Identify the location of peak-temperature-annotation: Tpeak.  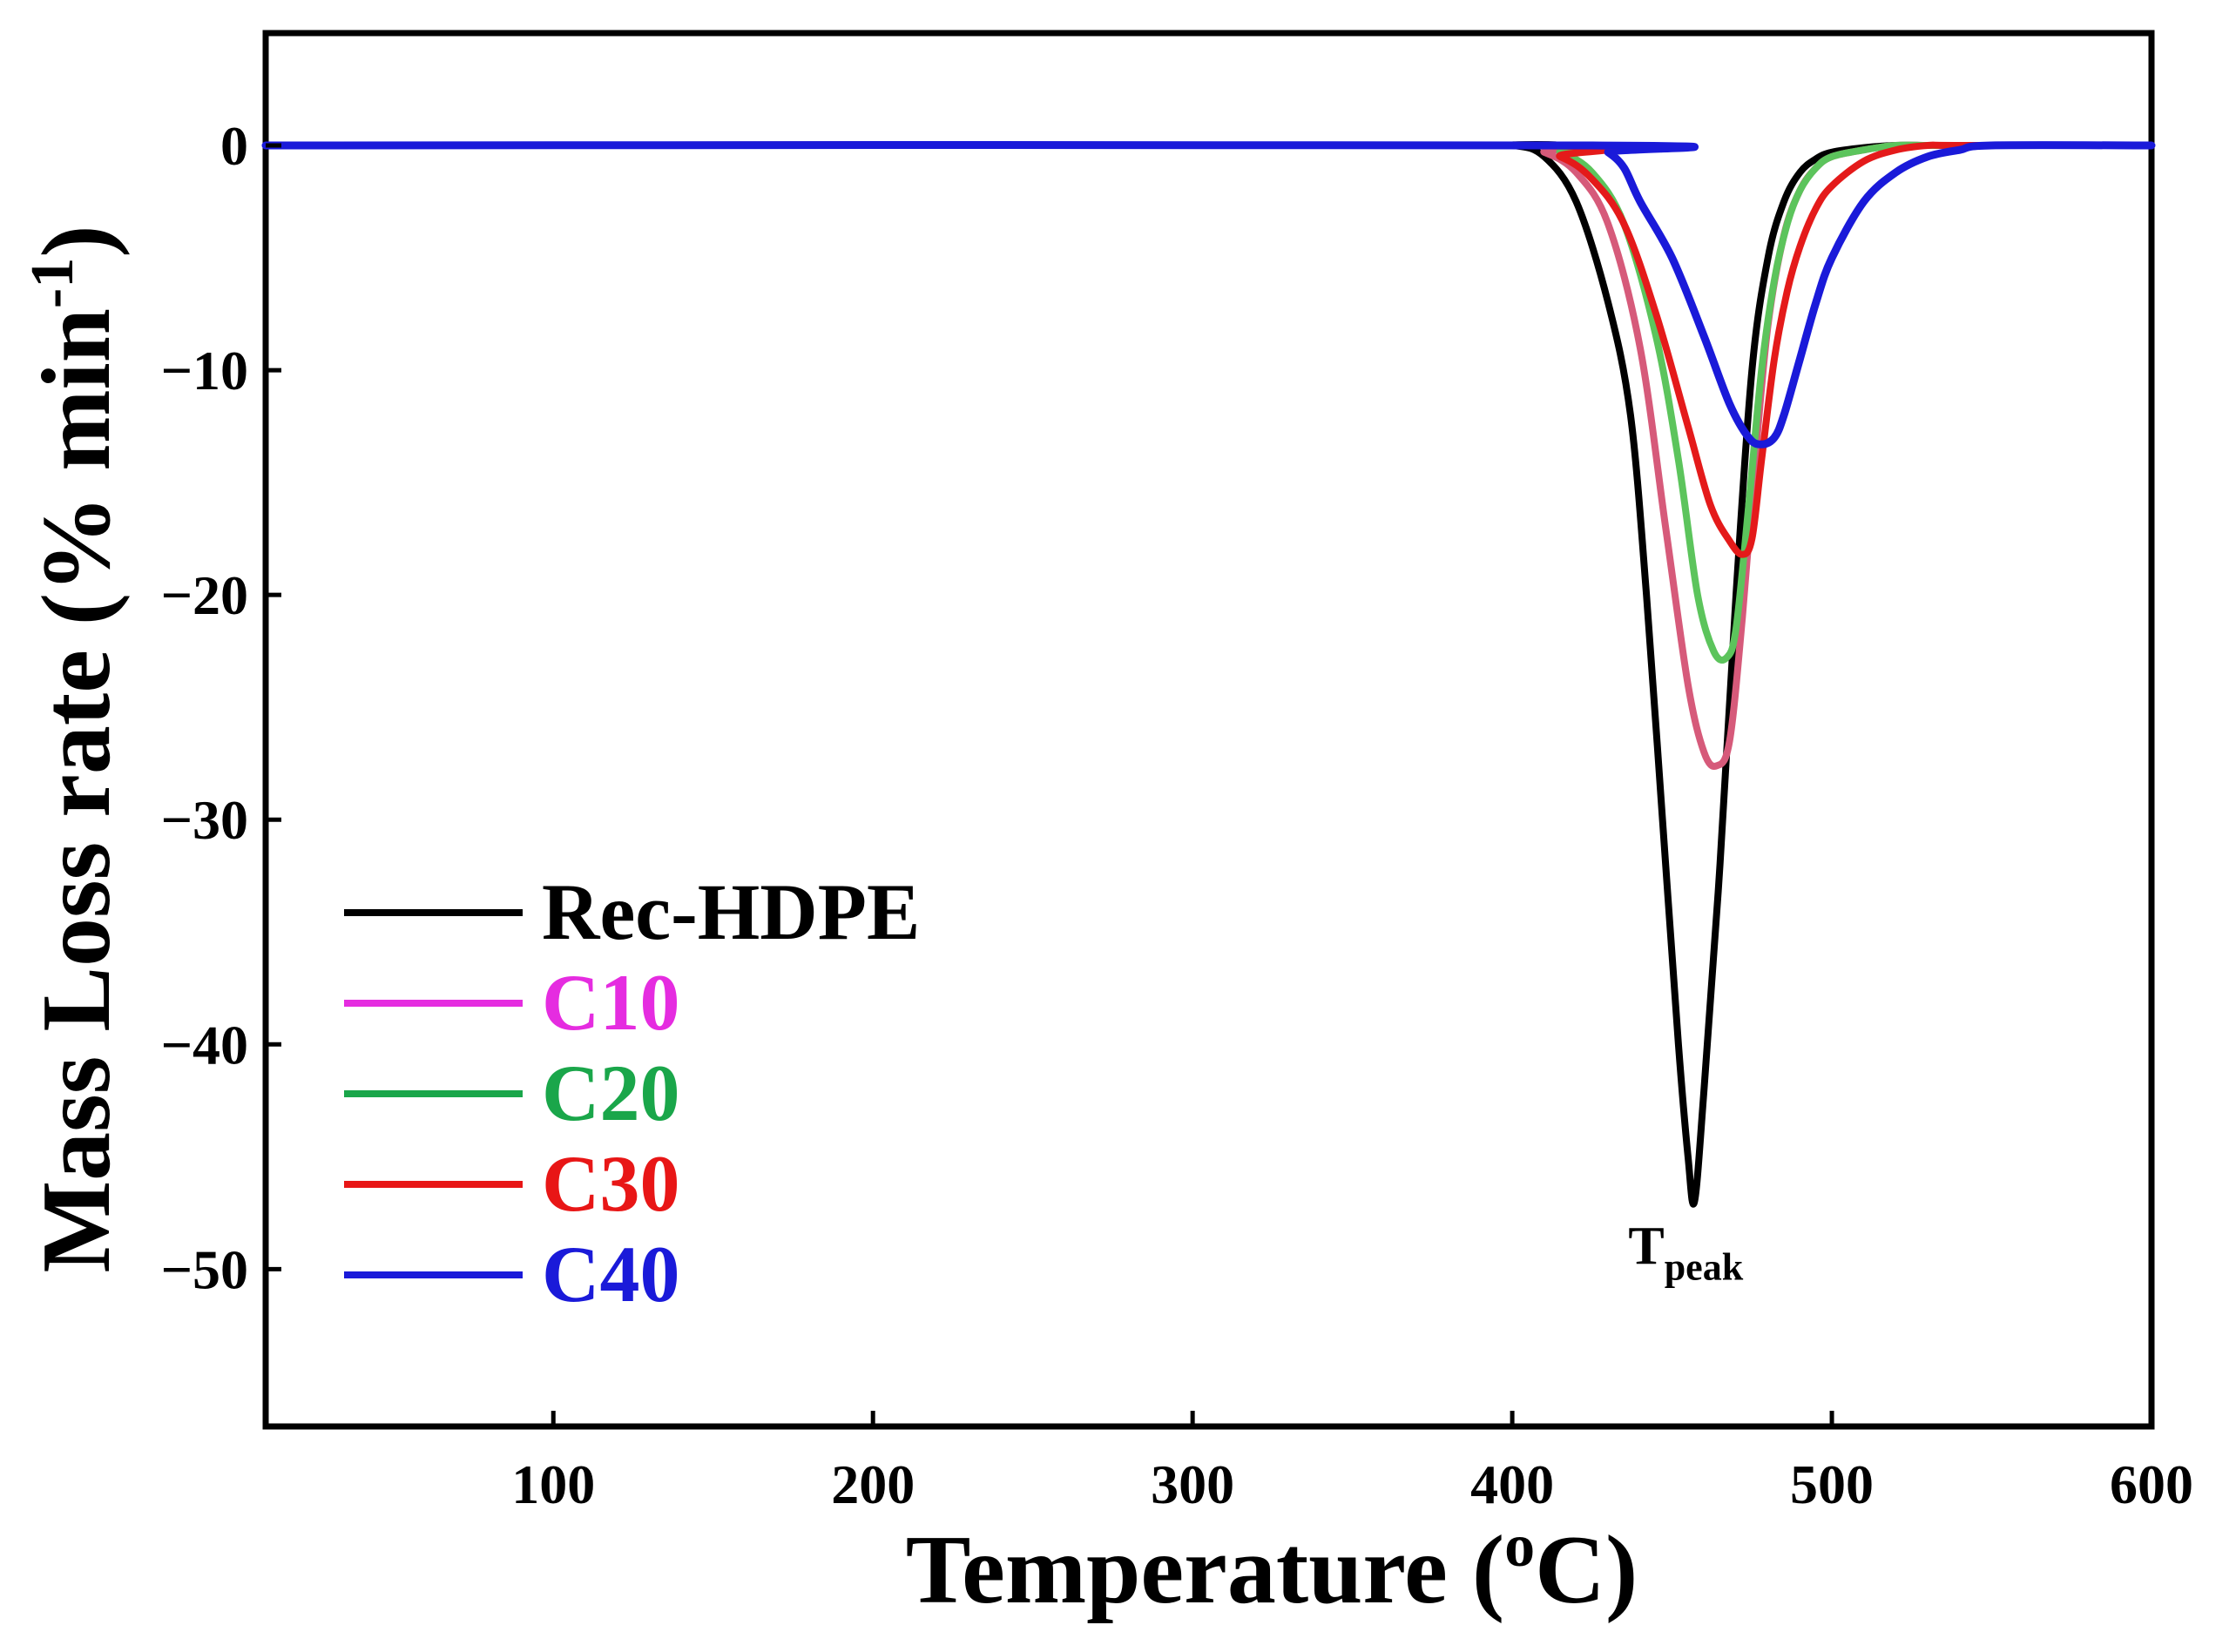
(1686, 1253).